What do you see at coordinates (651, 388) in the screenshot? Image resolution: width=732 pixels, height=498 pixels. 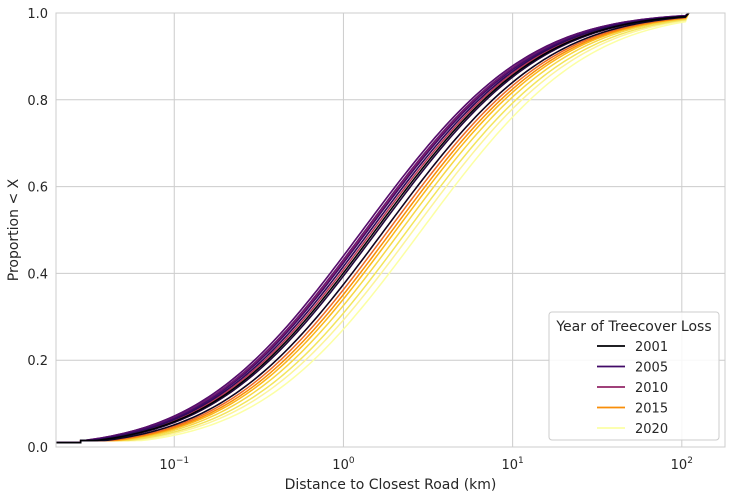 I see `legend-label-2010: 2010` at bounding box center [651, 388].